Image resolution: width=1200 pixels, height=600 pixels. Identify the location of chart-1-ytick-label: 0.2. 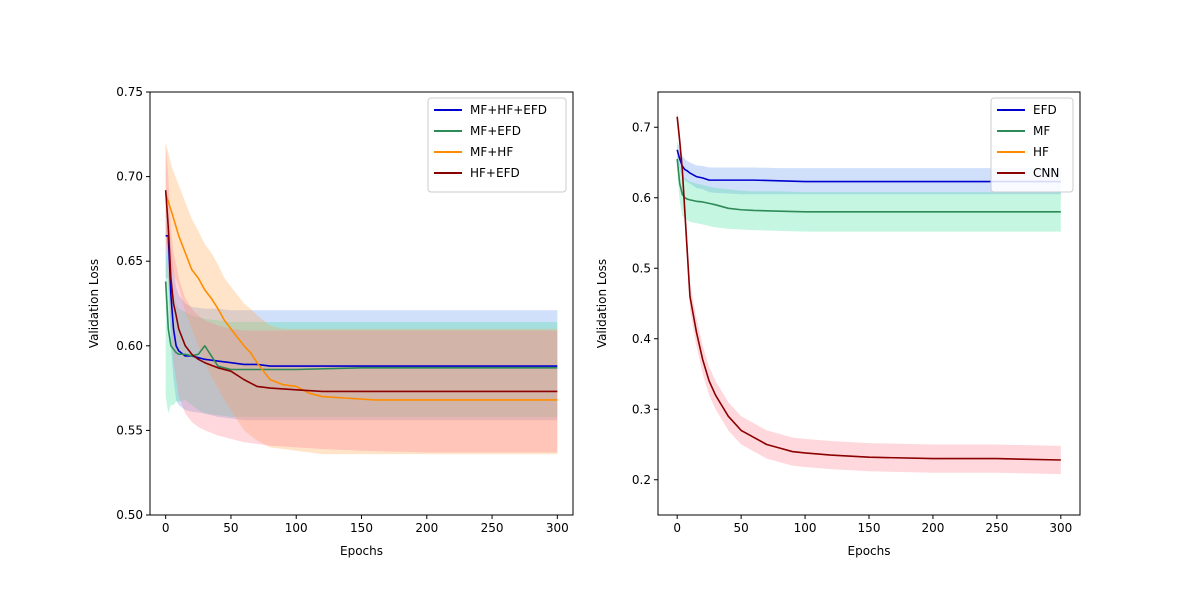
(641, 480).